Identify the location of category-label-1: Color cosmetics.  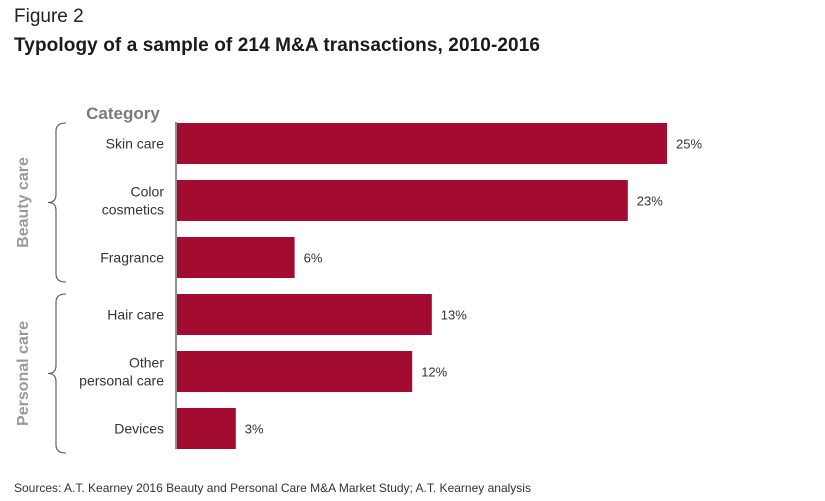
(133, 201).